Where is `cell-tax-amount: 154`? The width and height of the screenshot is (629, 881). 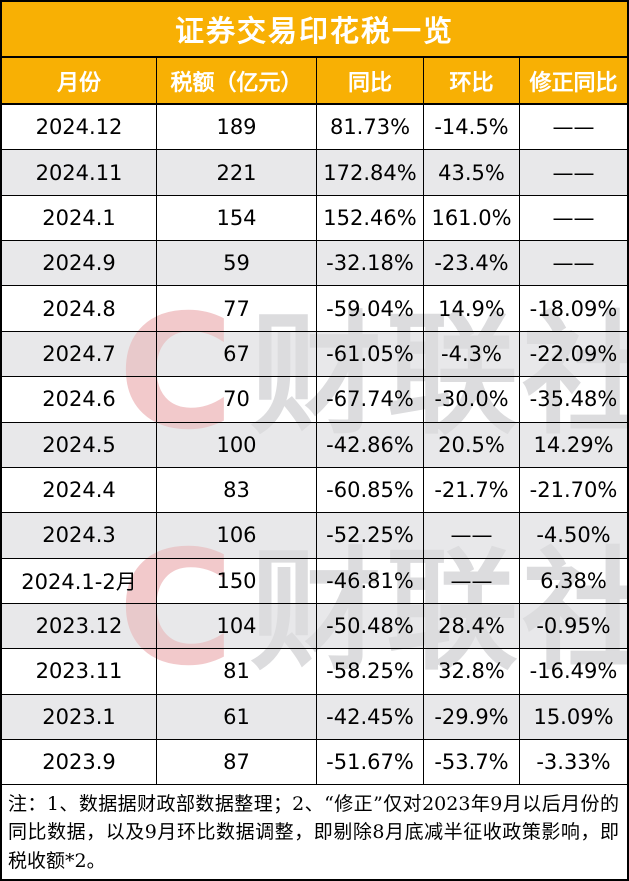 cell-tax-amount: 154 is located at coordinates (237, 218).